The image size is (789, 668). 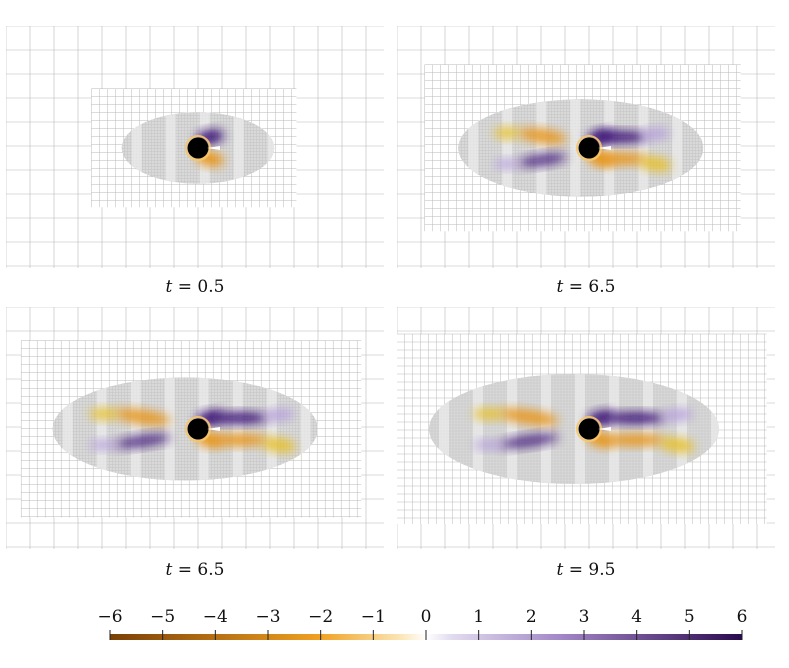 What do you see at coordinates (531, 617) in the screenshot?
I see `colorbar-tick-label: 2` at bounding box center [531, 617].